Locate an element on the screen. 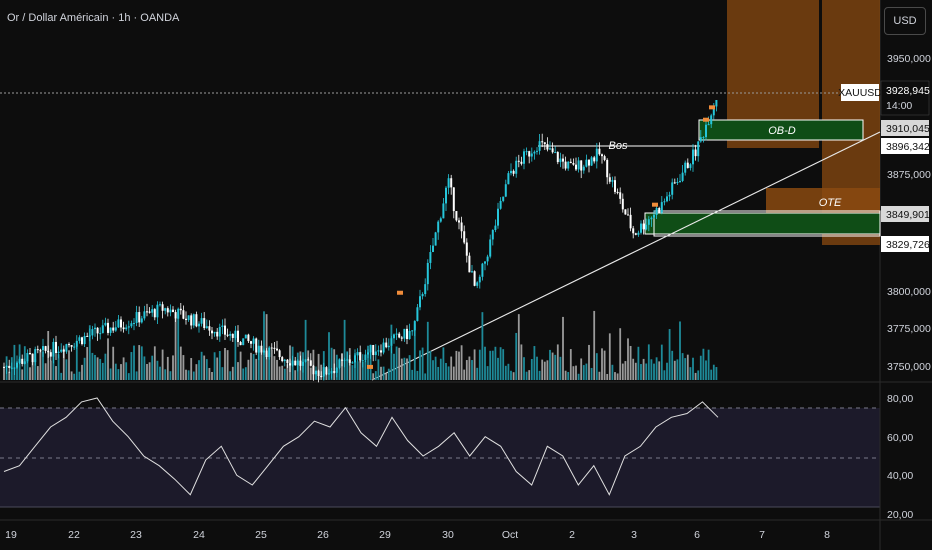 Image resolution: width=932 pixels, height=550 pixels. currency-button: USD is located at coordinates (905, 21).